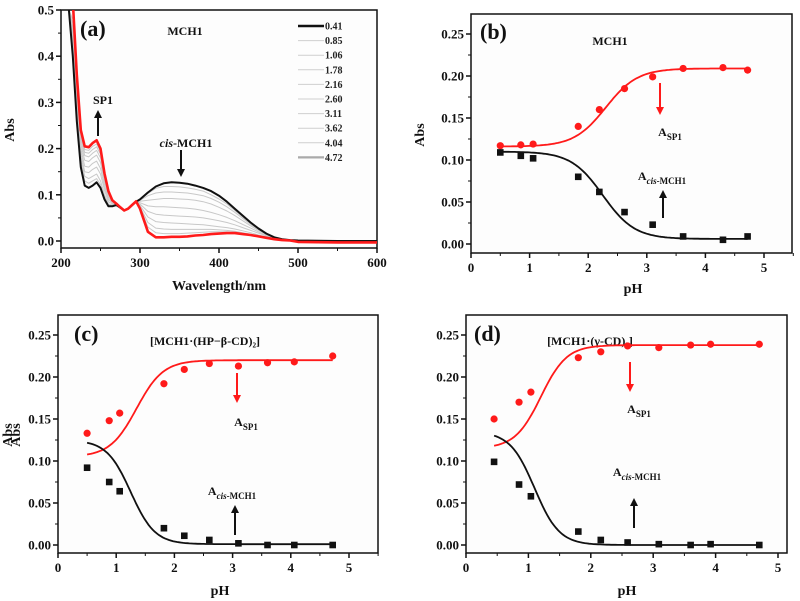 This screenshot has width=800, height=601. I want to click on spectrum-line-3.11, so click(222, 126).